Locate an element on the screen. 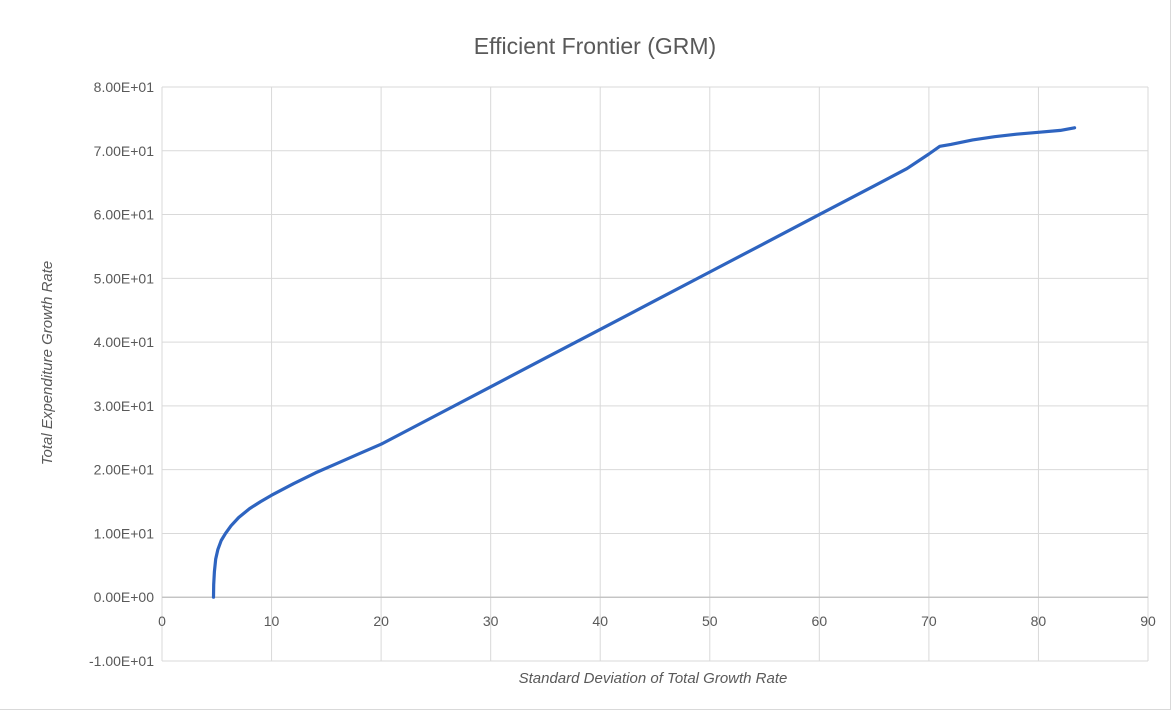  x-tick-label: 80 is located at coordinates (1039, 621).